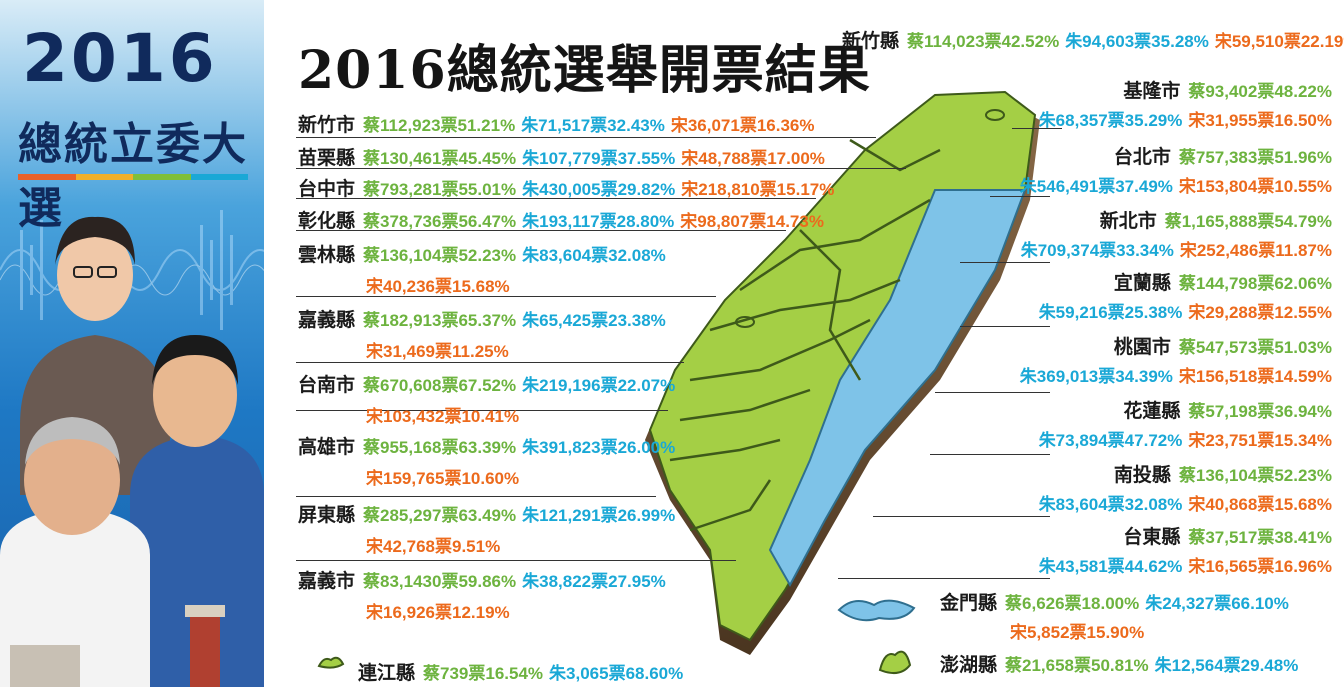  I want to click on county-name: 花蓮縣, so click(1152, 411).